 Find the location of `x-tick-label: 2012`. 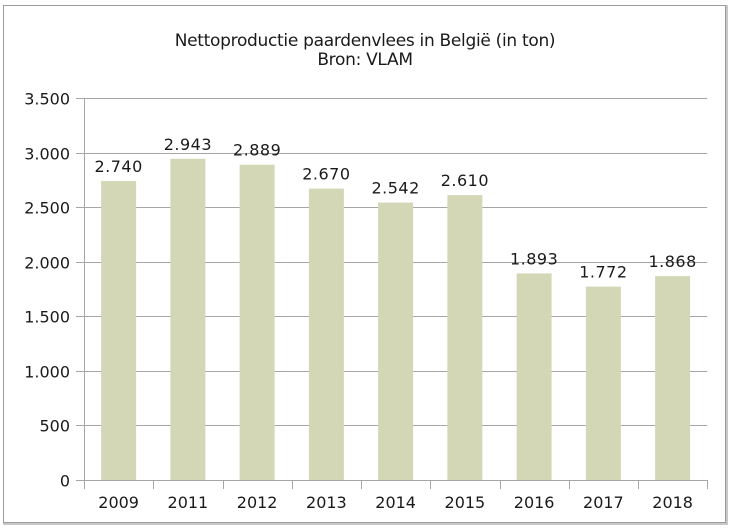

x-tick-label: 2012 is located at coordinates (257, 502).